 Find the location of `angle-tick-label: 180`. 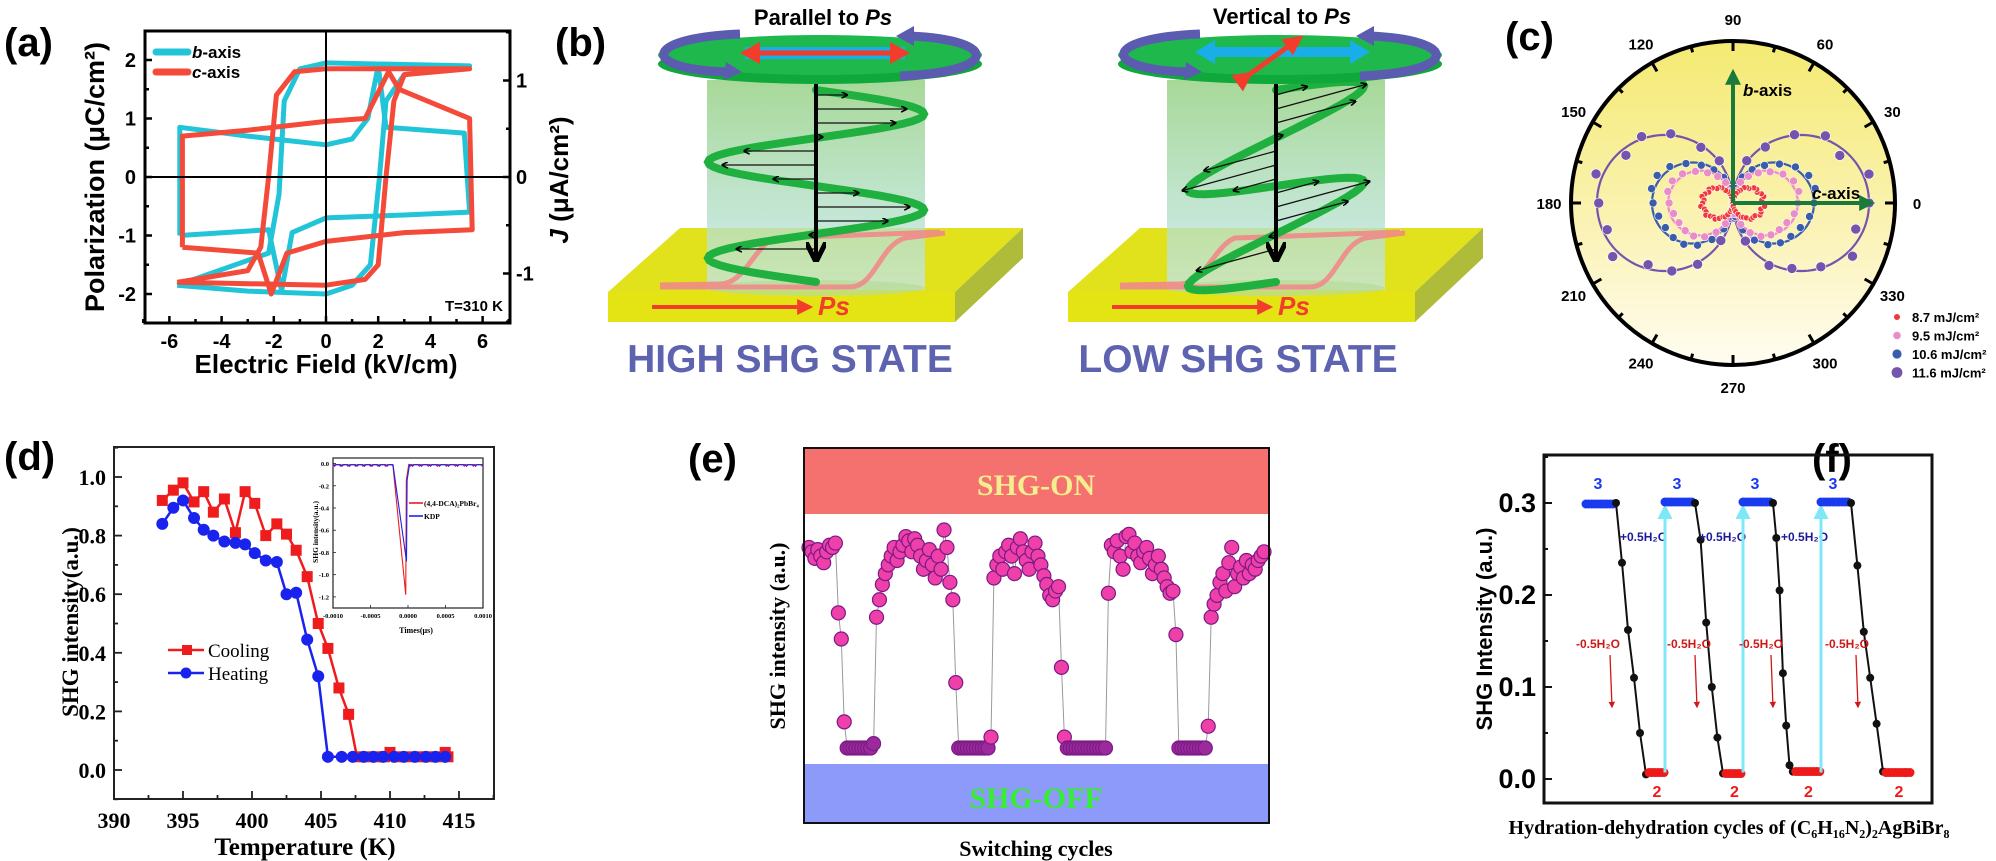

angle-tick-label: 180 is located at coordinates (1548, 204).